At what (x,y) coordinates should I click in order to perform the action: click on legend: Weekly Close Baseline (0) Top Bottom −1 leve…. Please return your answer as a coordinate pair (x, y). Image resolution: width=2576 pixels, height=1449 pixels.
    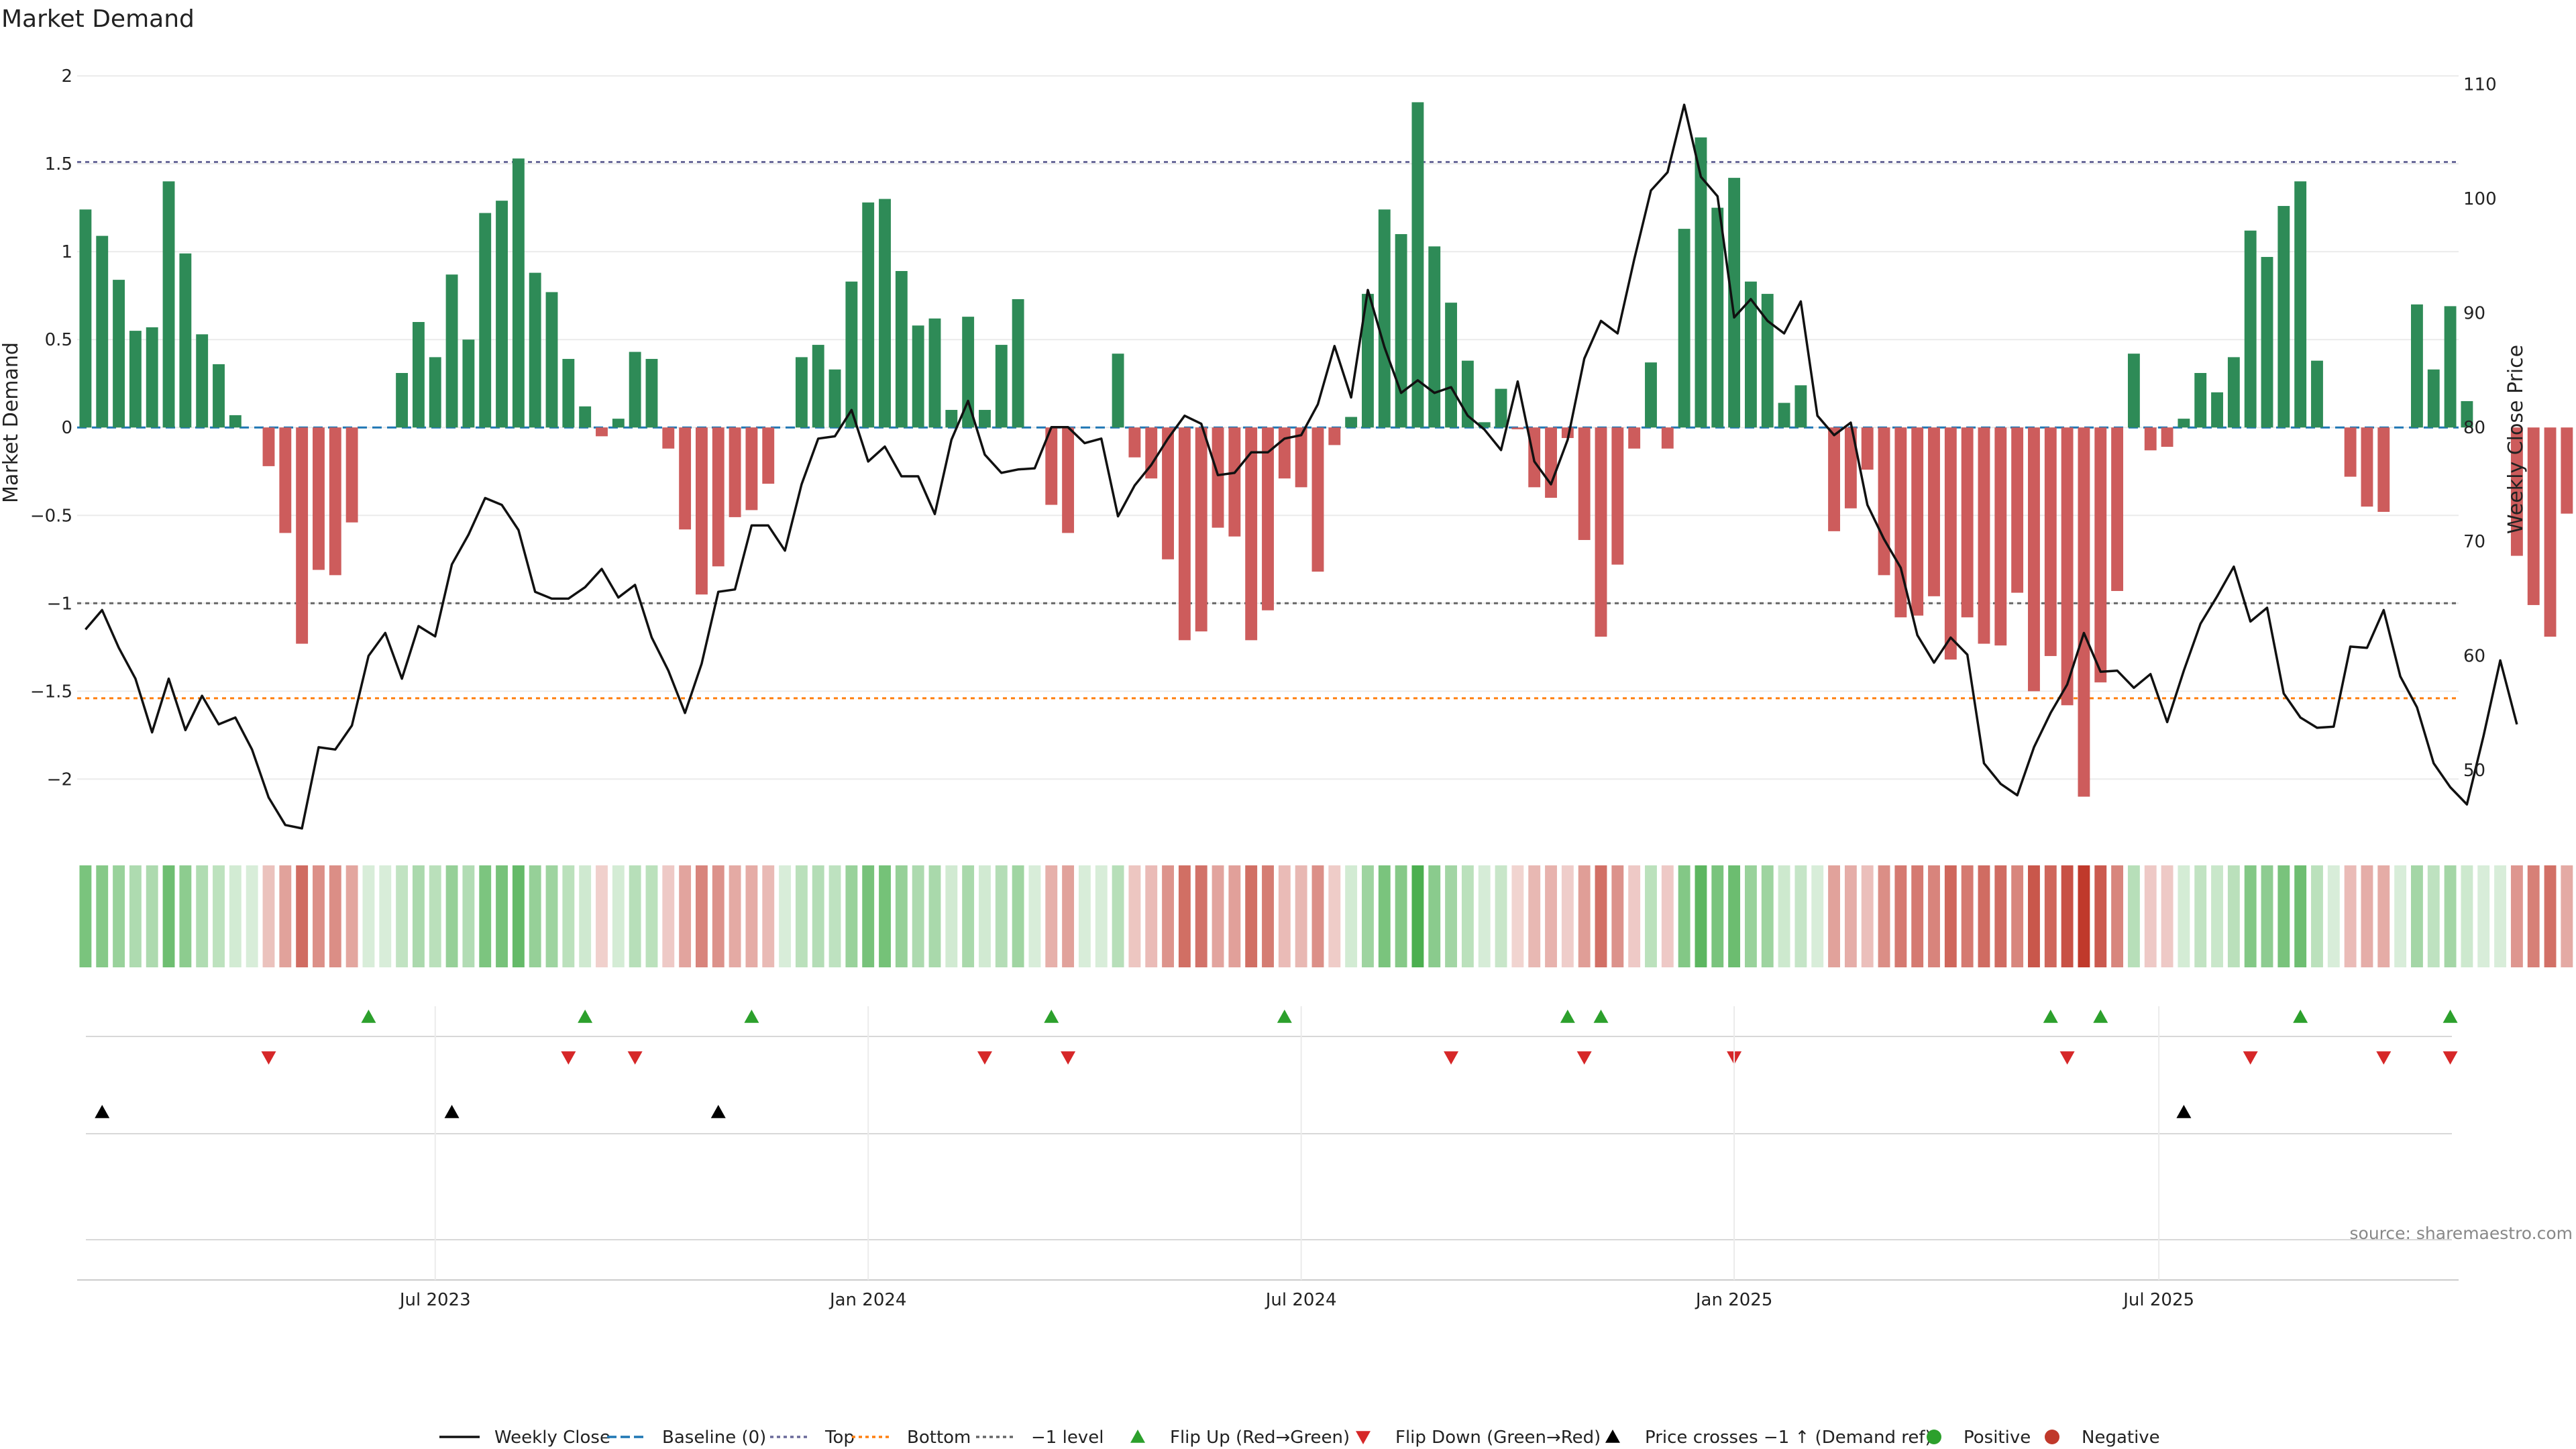
    Looking at the image, I should click on (1299, 1438).